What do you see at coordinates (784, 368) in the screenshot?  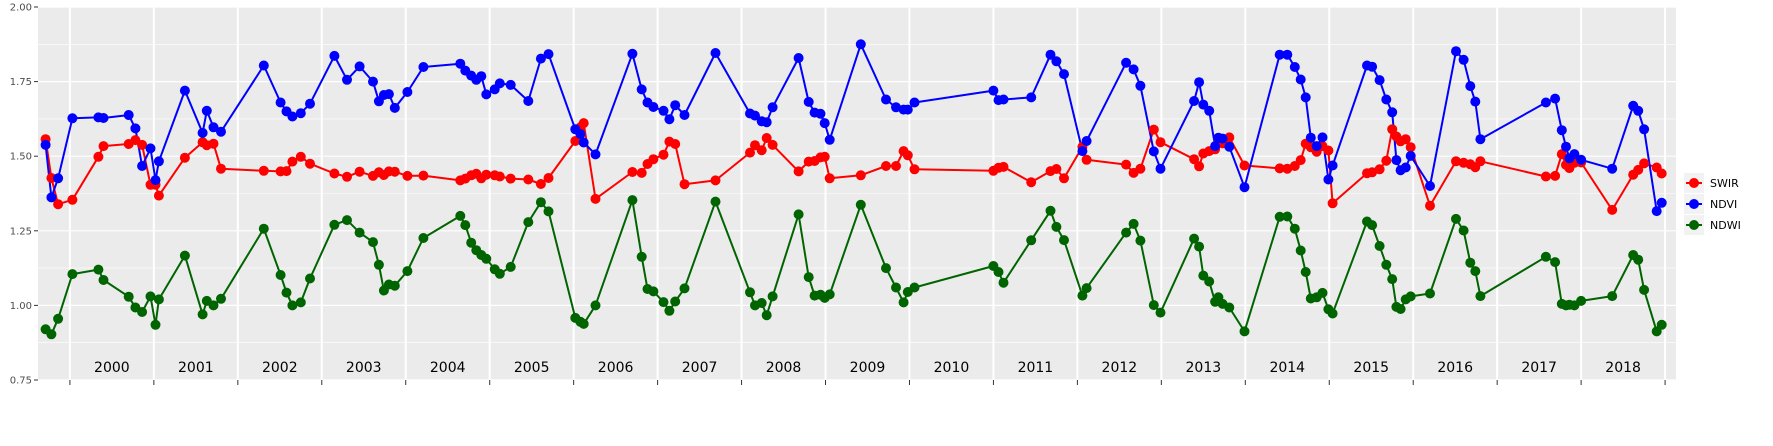 I see `year-label: 2008` at bounding box center [784, 368].